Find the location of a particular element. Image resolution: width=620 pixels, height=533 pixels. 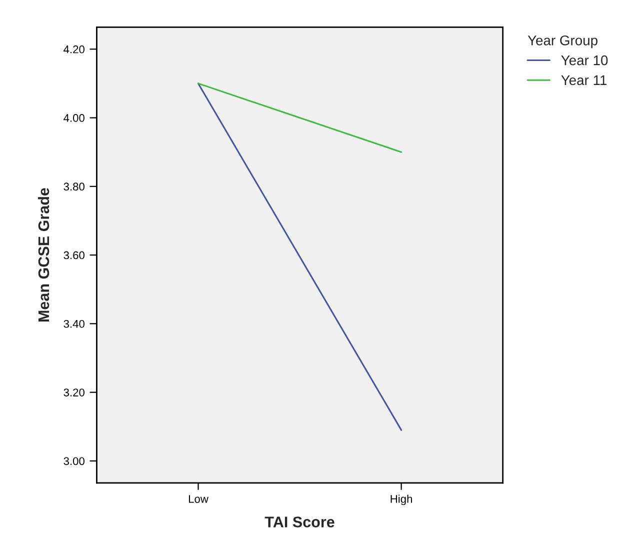

x-tick-label: High is located at coordinates (401, 500).